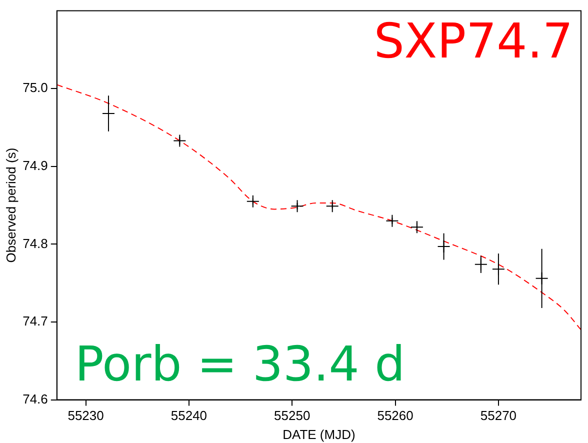 This screenshot has height=443, width=588. Describe the element at coordinates (86, 416) in the screenshot. I see `x-tick-label: 55230` at that location.